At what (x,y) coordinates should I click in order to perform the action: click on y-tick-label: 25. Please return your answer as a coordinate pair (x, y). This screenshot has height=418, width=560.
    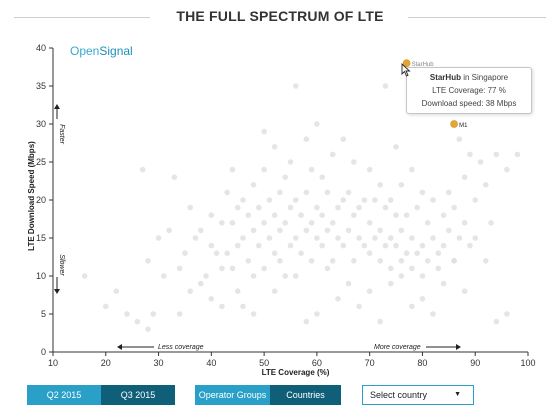
    Looking at the image, I should click on (41, 162).